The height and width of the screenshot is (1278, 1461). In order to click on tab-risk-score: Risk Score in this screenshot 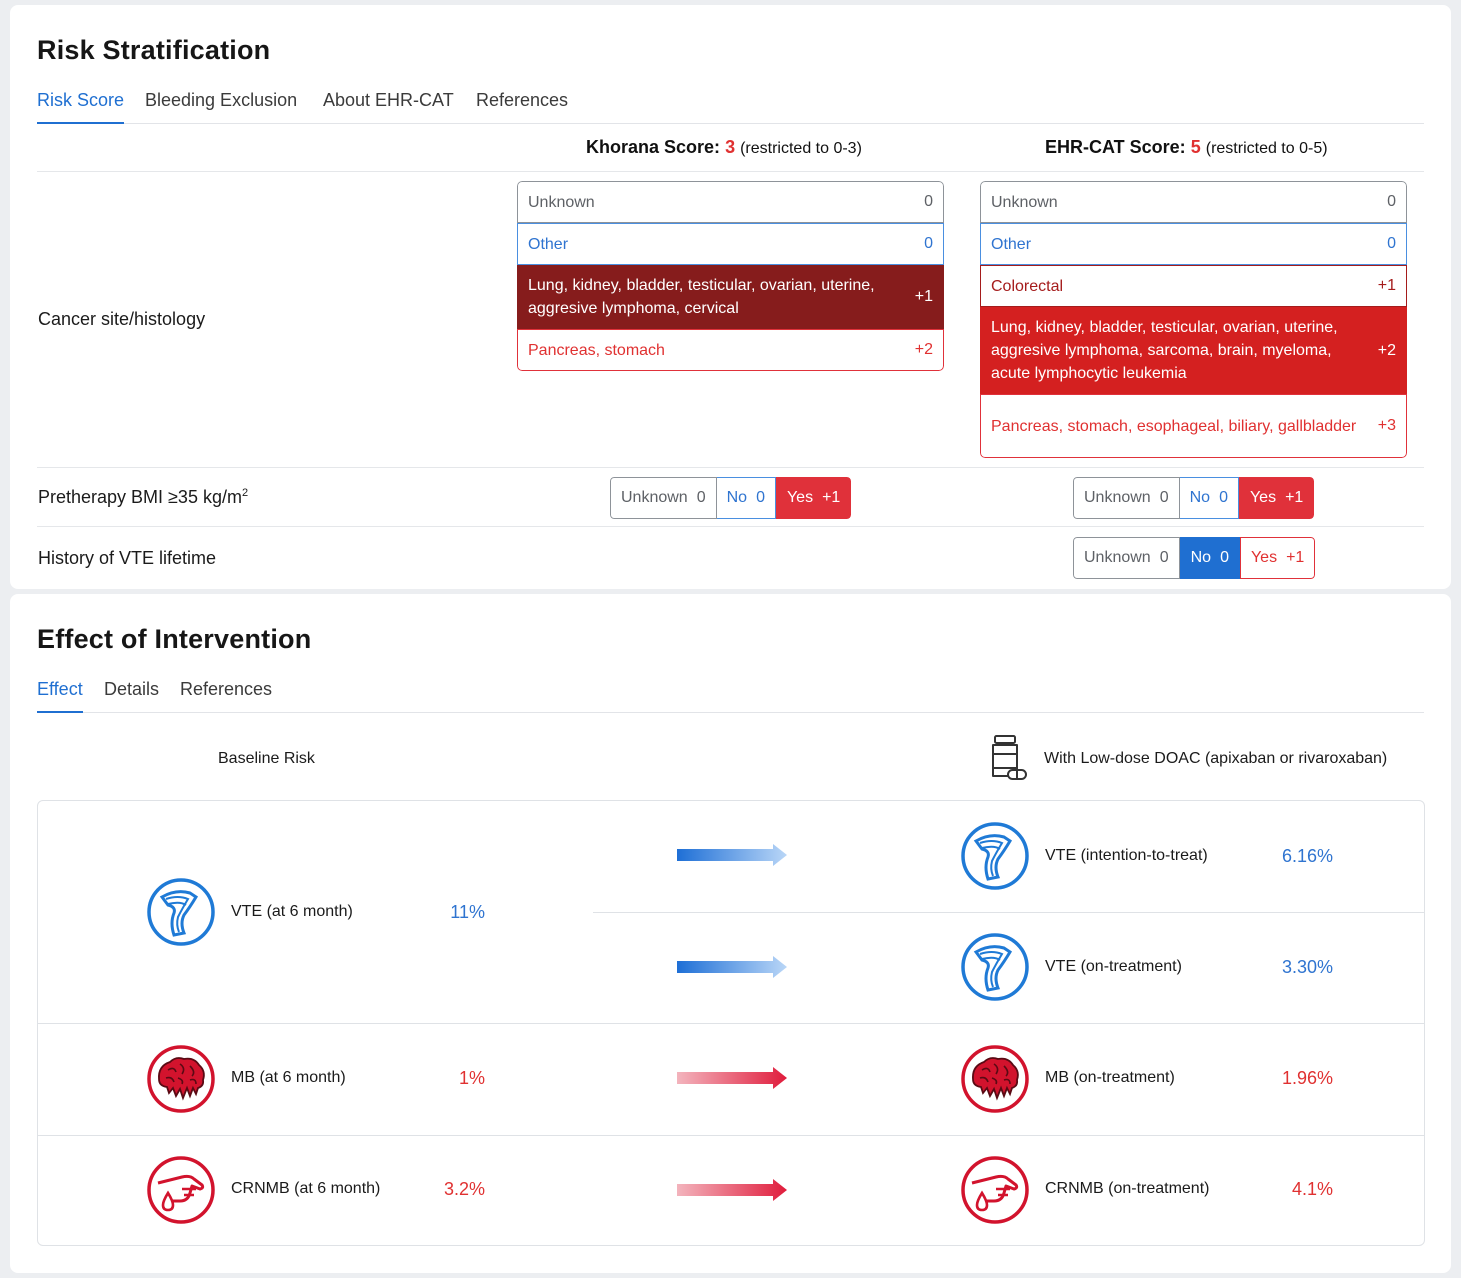, I will do `click(81, 103)`.